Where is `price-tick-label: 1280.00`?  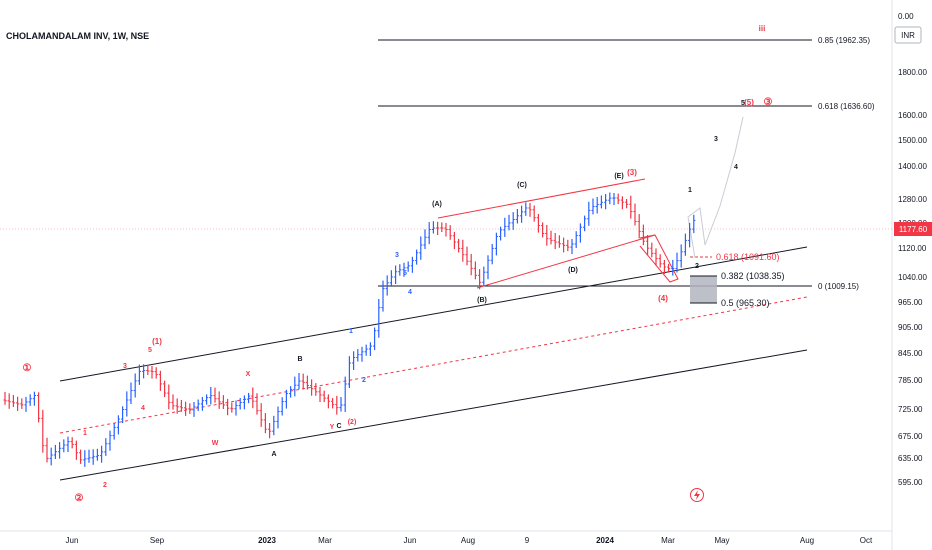 price-tick-label: 1280.00 is located at coordinates (912, 199).